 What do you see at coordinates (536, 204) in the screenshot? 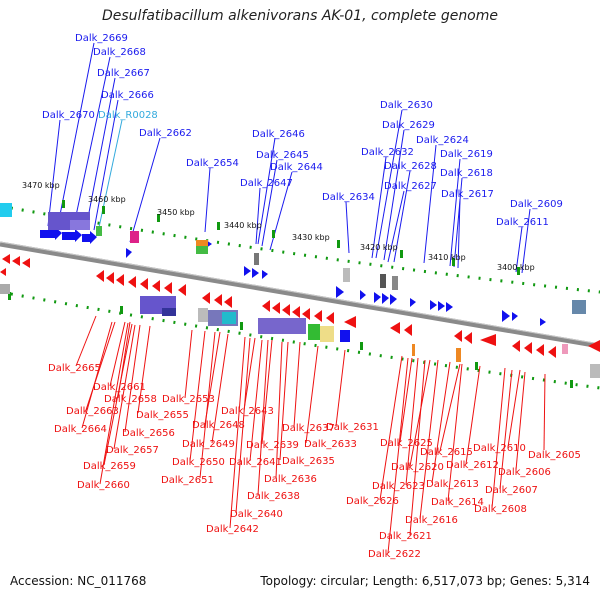
I see `gene-label: Dalk_2609` at bounding box center [536, 204].